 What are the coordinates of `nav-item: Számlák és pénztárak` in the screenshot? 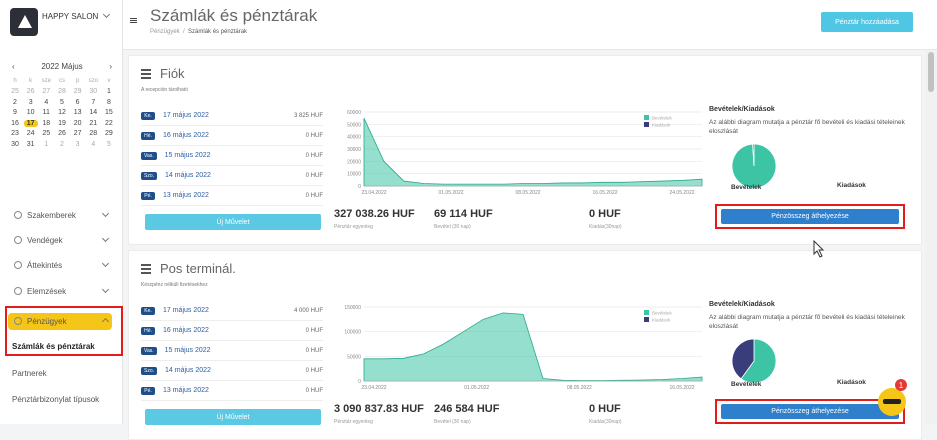 It's located at (62, 346).